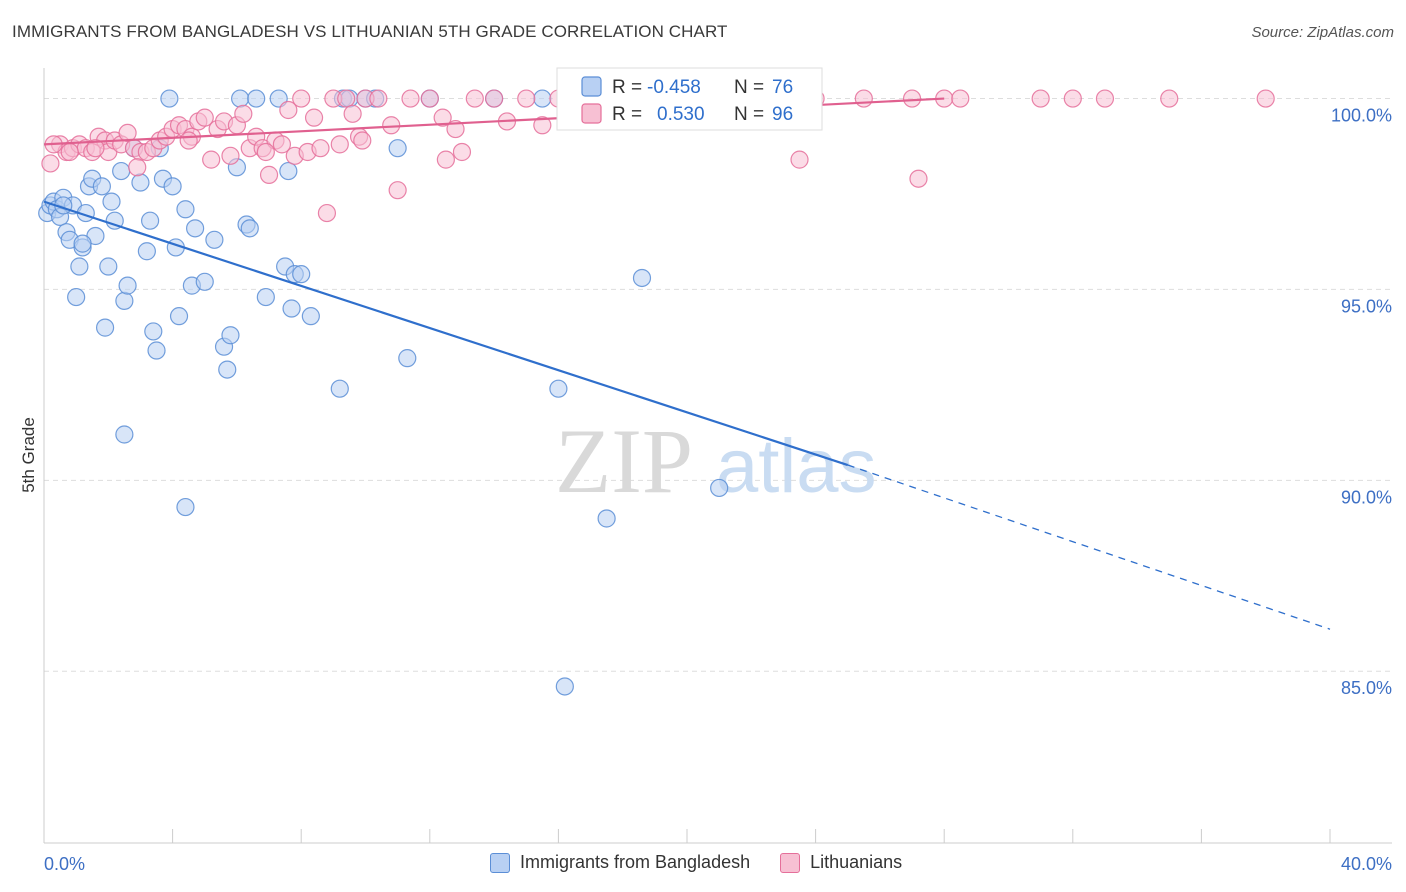 The image size is (1406, 892). What do you see at coordinates (841, 862) in the screenshot?
I see `legend-item-lithuanians: Lithuanians` at bounding box center [841, 862].